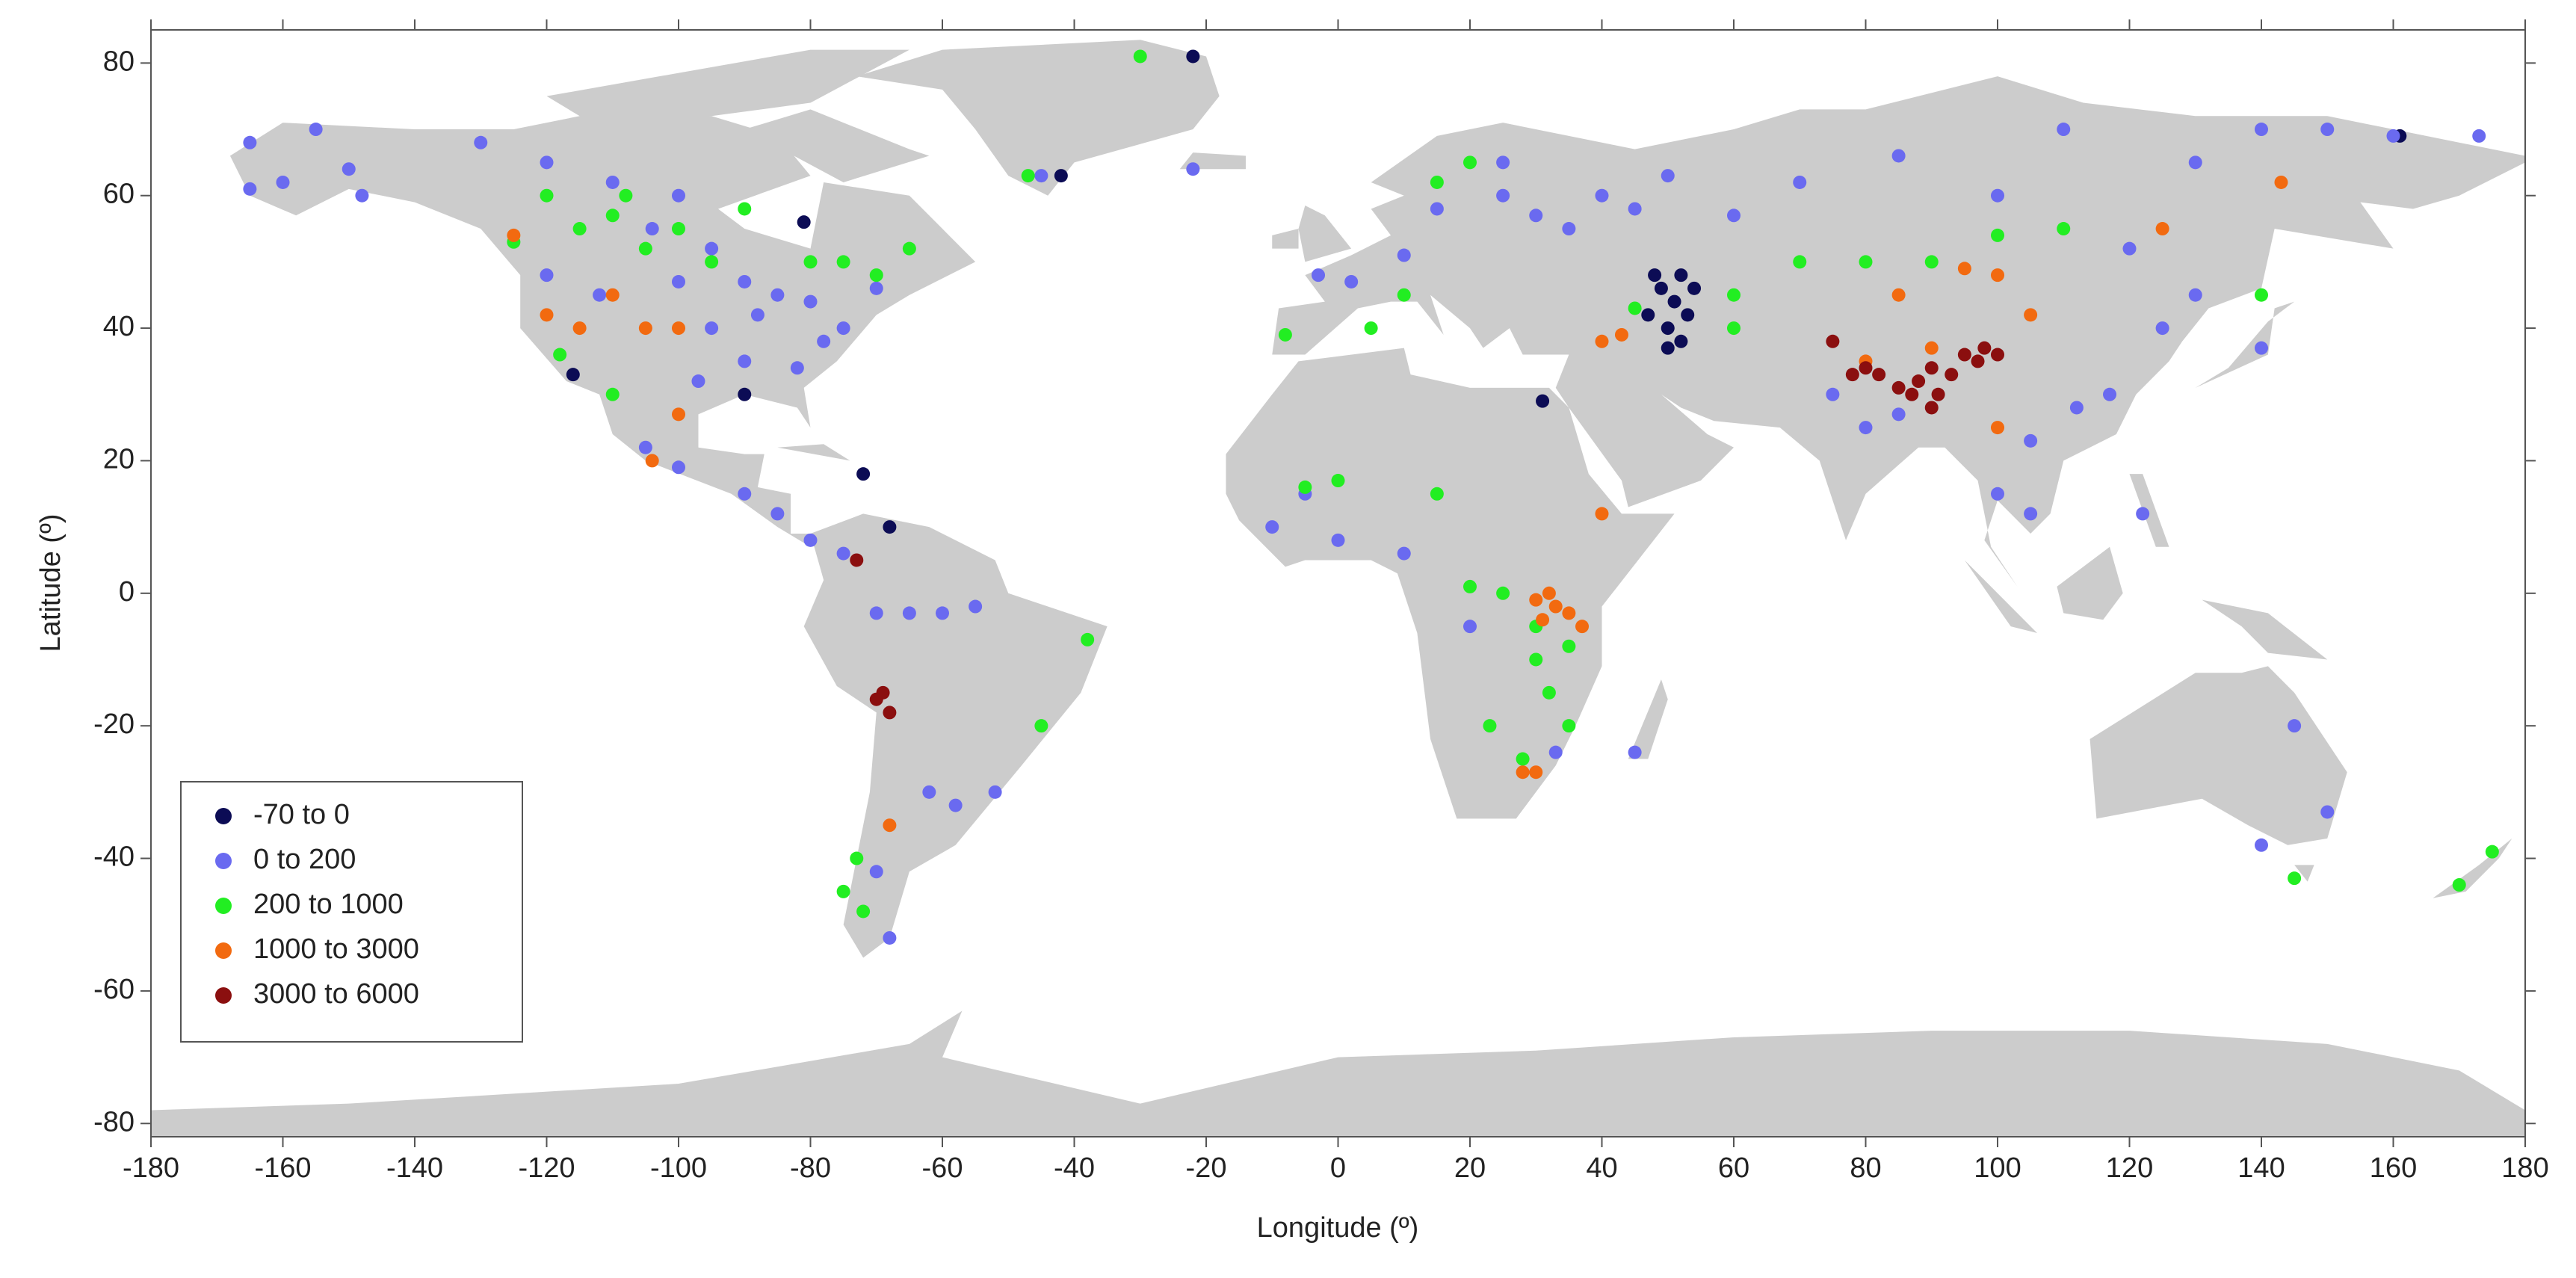 The image size is (2576, 1278). What do you see at coordinates (114, 857) in the screenshot?
I see `y-tick-label: -40` at bounding box center [114, 857].